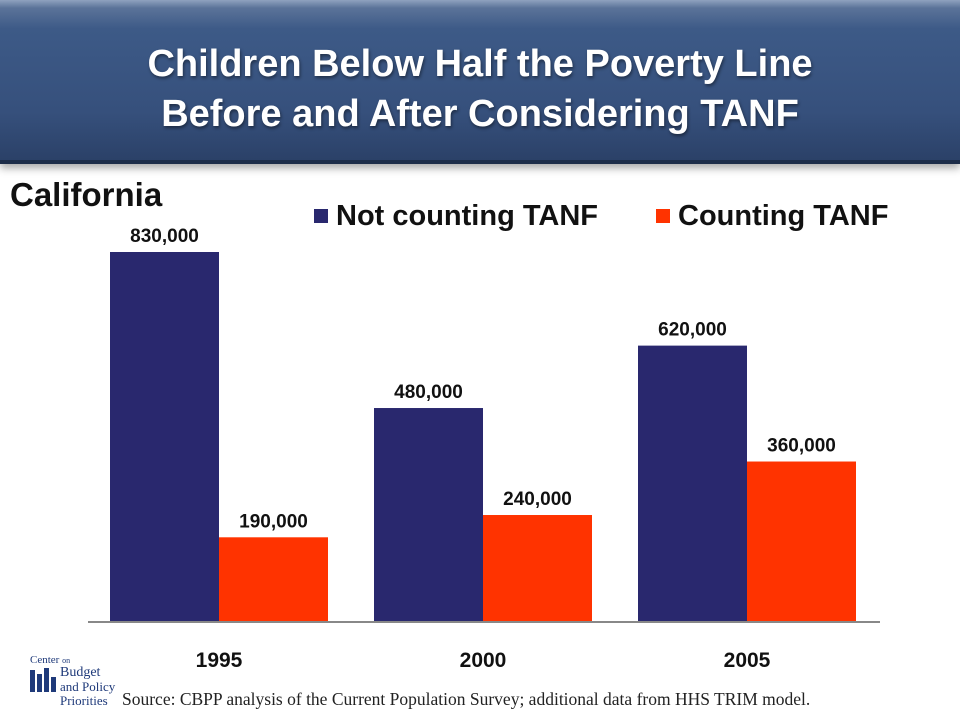  What do you see at coordinates (480, 114) in the screenshot?
I see `title-line-2: Before and After Considering TANF` at bounding box center [480, 114].